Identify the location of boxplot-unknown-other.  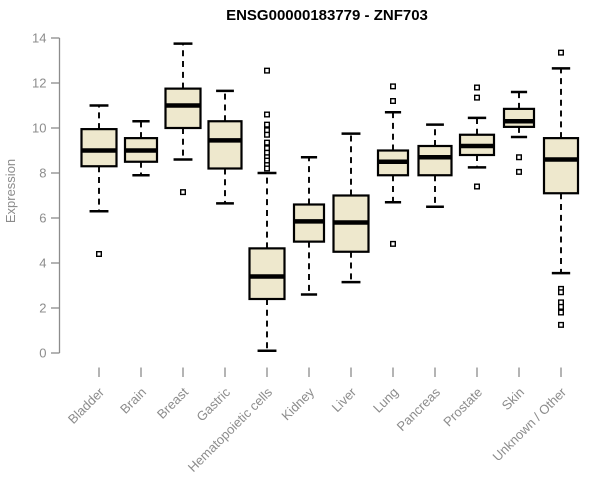
(561, 188).